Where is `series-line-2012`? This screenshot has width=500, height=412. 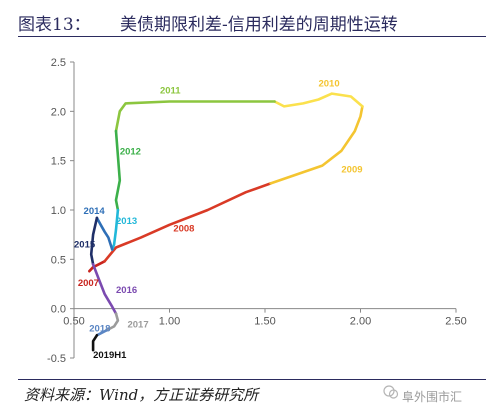 series-line-2012 is located at coordinates (118, 170).